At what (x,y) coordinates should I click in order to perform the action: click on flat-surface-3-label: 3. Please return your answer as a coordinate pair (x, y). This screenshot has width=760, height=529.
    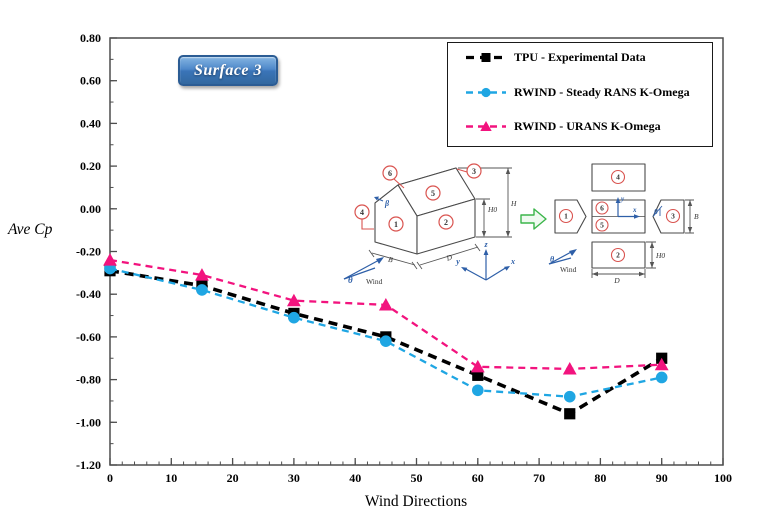
    Looking at the image, I should click on (673, 216).